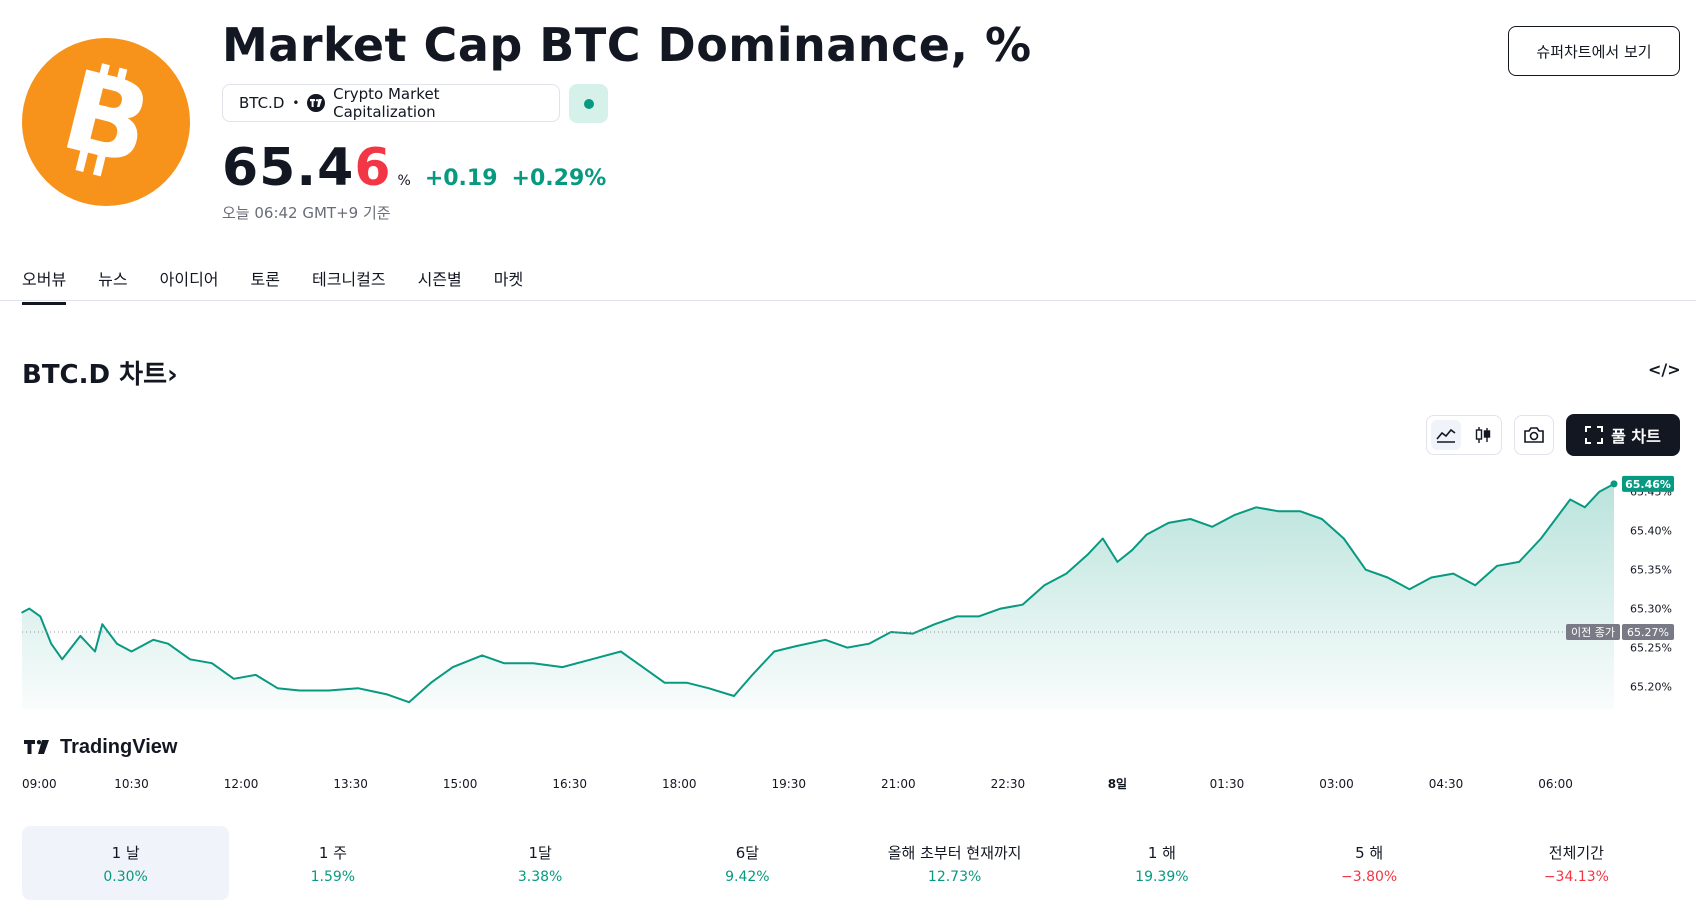  I want to click on period-value: 3.38%, so click(540, 876).